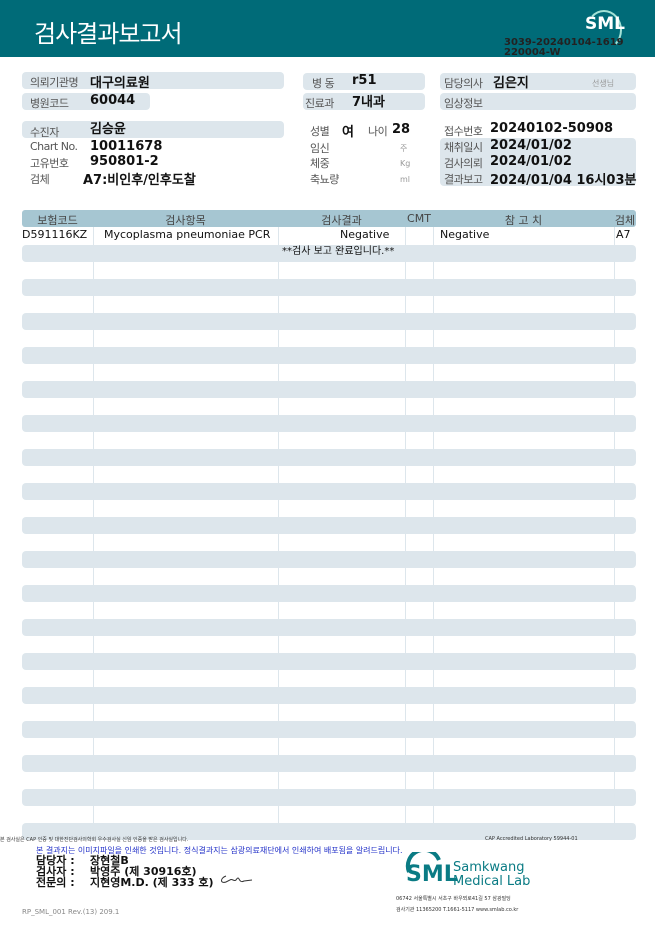 This screenshot has height=925, width=655. I want to click on request-label: 검사의뢰, so click(463, 163).